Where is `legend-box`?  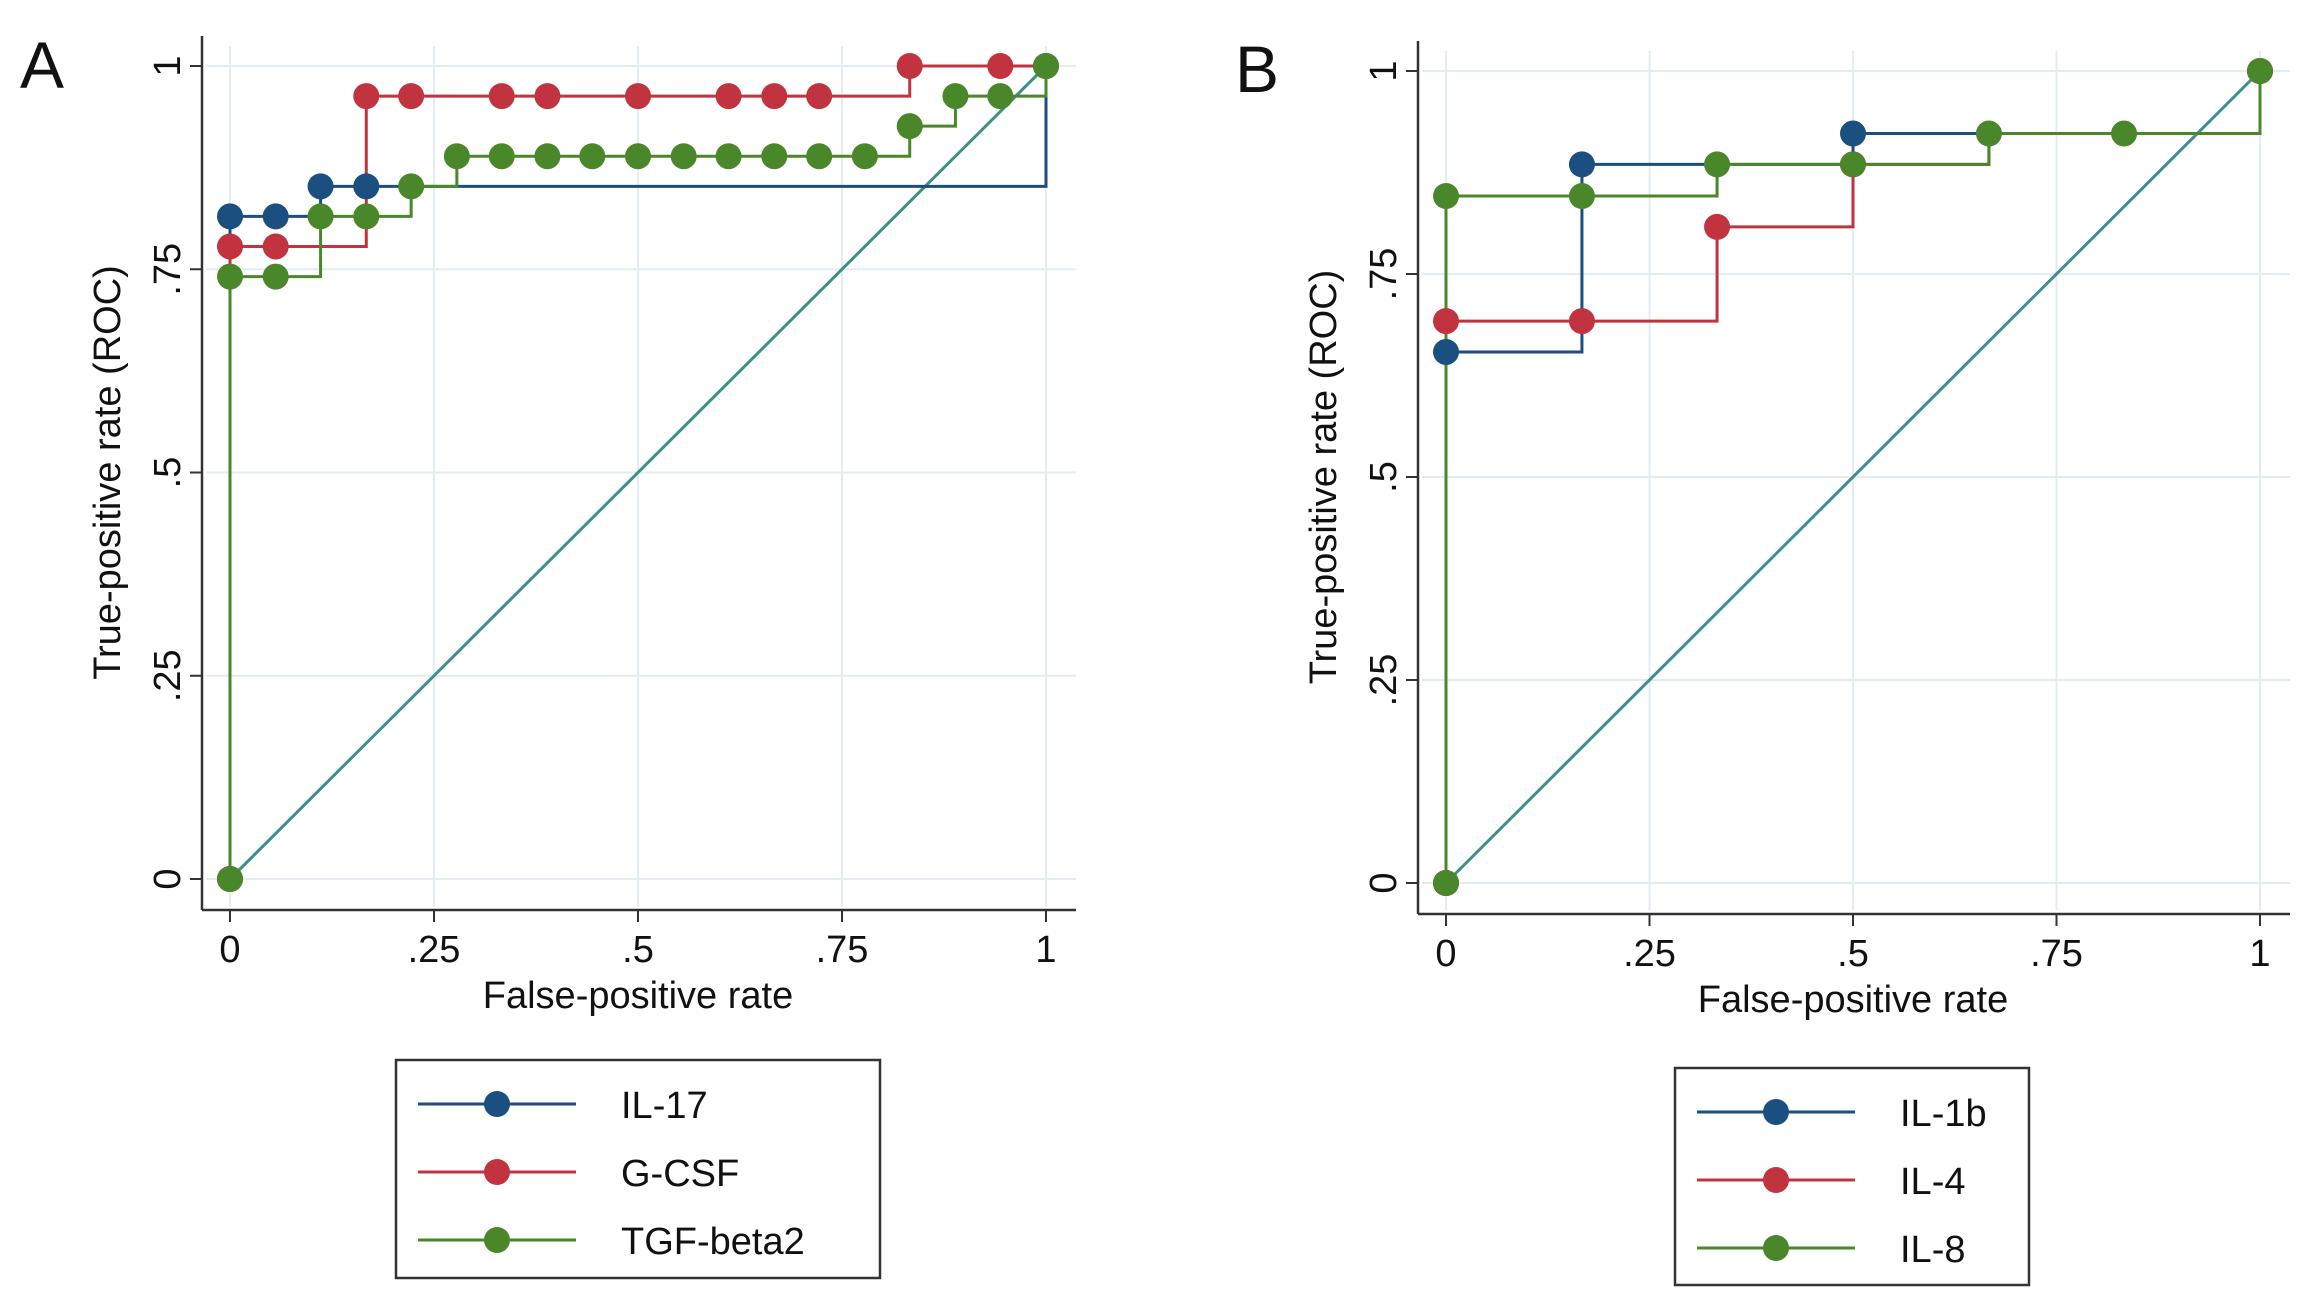 legend-box is located at coordinates (638, 1169).